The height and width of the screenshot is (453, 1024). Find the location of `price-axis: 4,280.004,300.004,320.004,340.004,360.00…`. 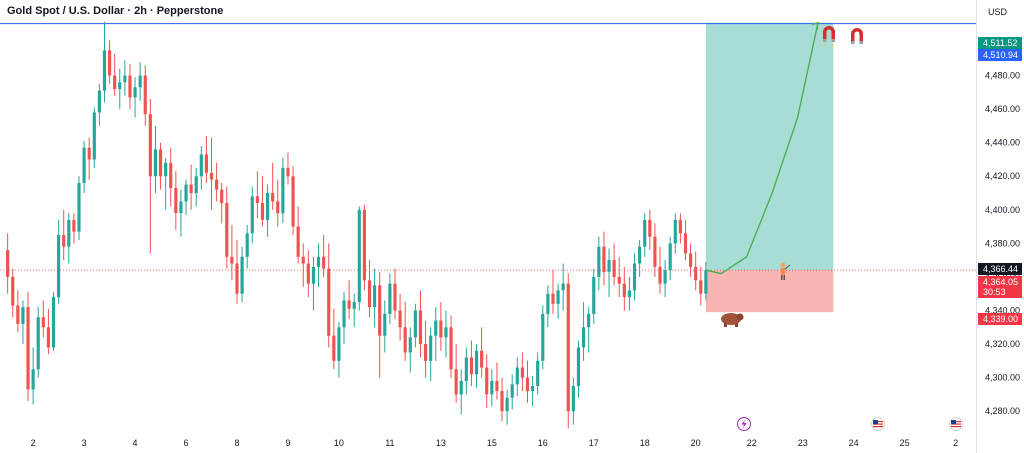

price-axis: 4,280.004,300.004,320.004,340.004,360.00… is located at coordinates (1002, 226).